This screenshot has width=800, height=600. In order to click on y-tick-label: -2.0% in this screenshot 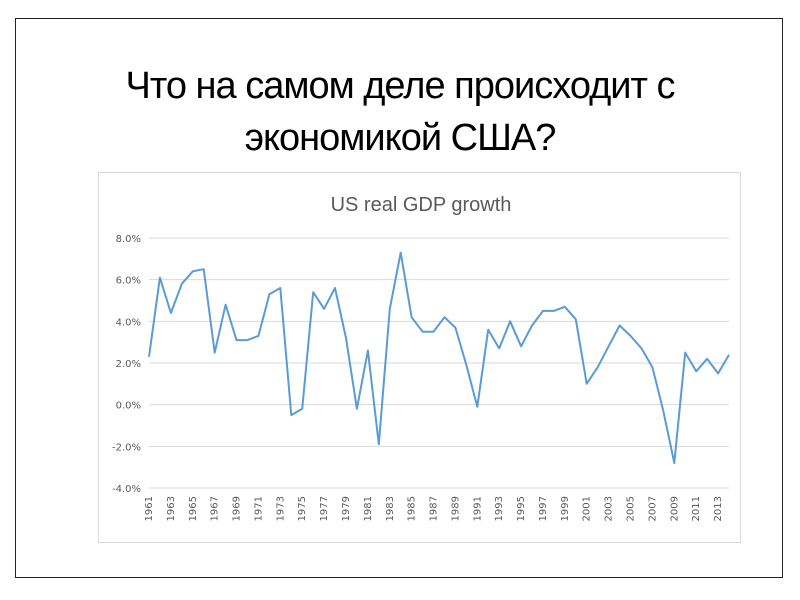, I will do `click(126, 447)`.